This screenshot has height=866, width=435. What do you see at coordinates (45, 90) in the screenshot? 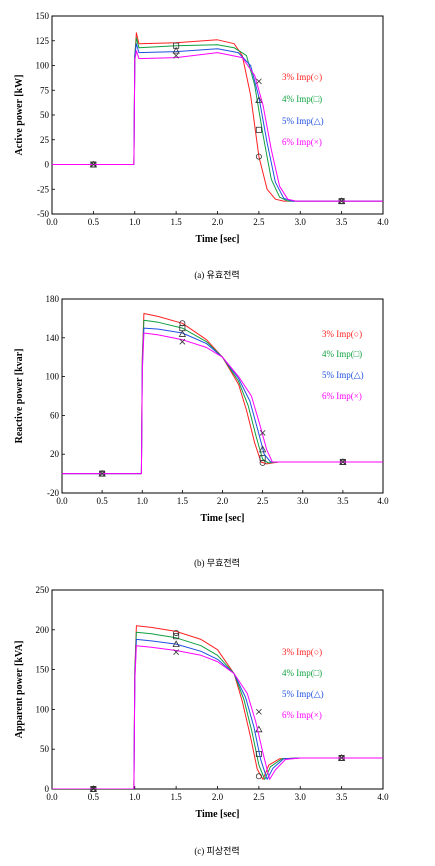
I see `y-tick-label: 75` at bounding box center [45, 90].